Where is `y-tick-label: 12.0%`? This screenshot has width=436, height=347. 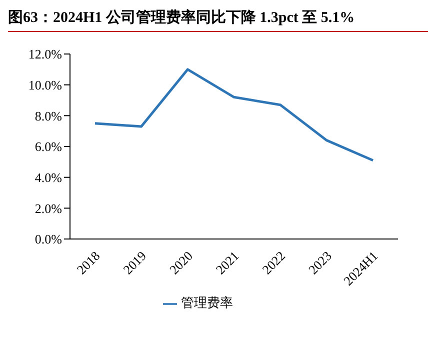
y-tick-label: 12.0% is located at coordinates (45, 54).